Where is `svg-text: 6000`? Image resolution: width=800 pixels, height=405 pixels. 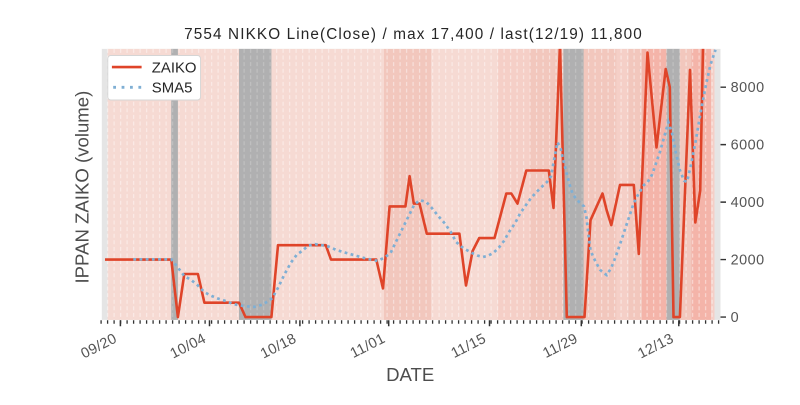 svg-text: 6000 is located at coordinates (748, 146).